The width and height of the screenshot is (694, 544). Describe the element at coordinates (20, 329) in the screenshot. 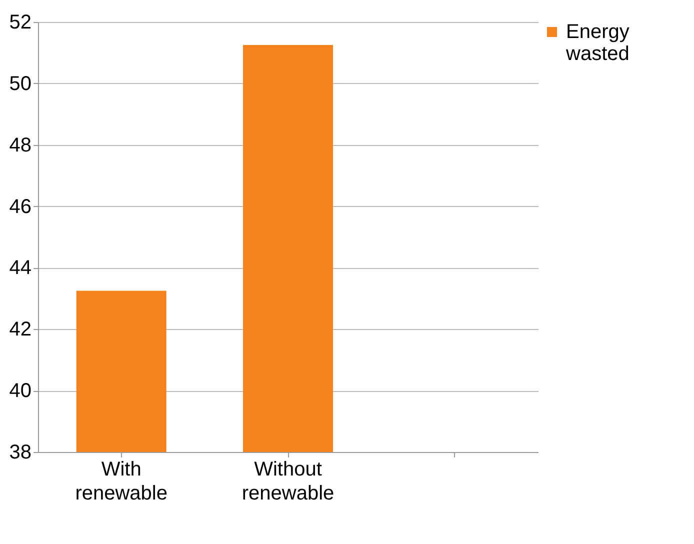

I see `y-tick-label: 42` at that location.